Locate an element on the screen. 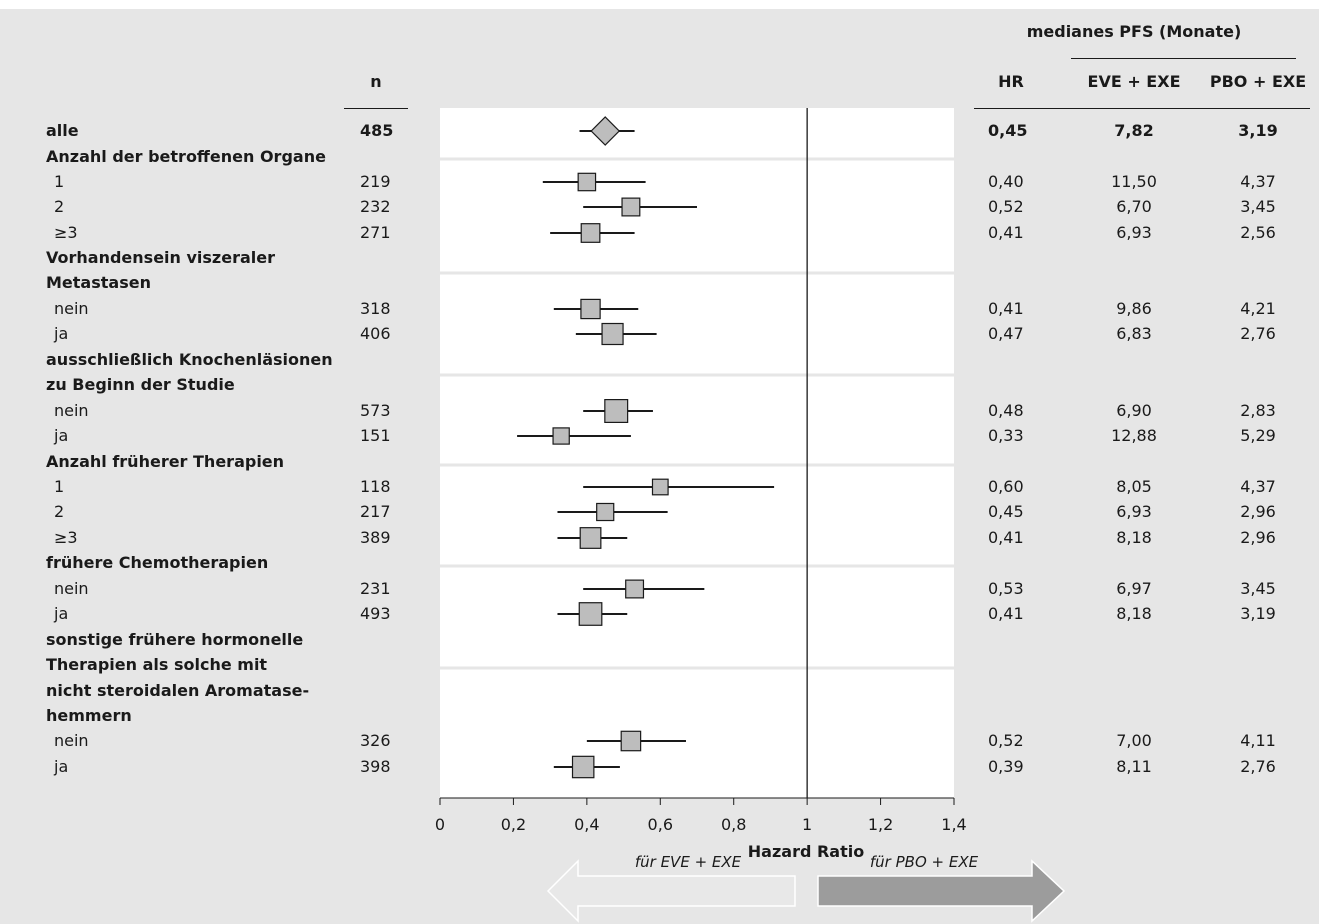 The height and width of the screenshot is (924, 1319). n-value: 398 is located at coordinates (375, 766).